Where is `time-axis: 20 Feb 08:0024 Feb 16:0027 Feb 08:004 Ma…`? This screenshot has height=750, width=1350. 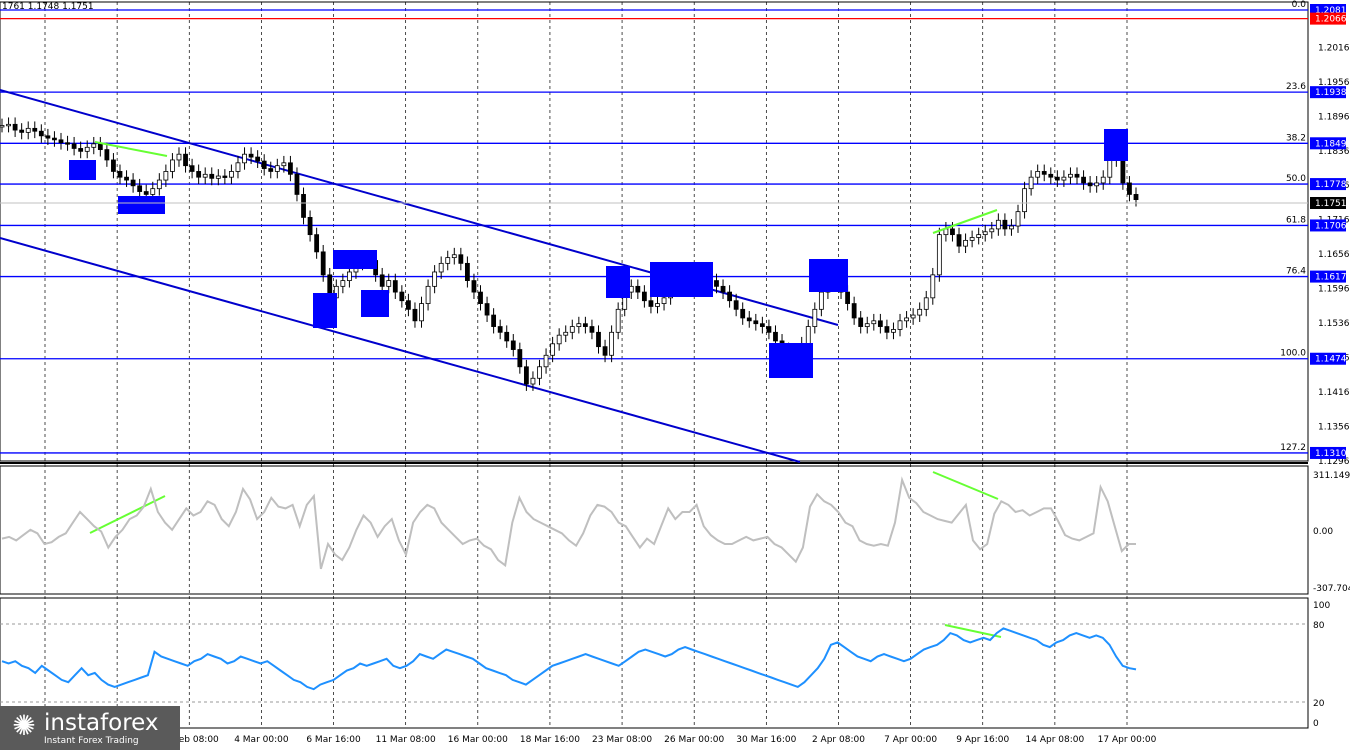
time-axis: 20 Feb 08:0024 Feb 16:0027 Feb 08:004 Ma… is located at coordinates (585, 740).